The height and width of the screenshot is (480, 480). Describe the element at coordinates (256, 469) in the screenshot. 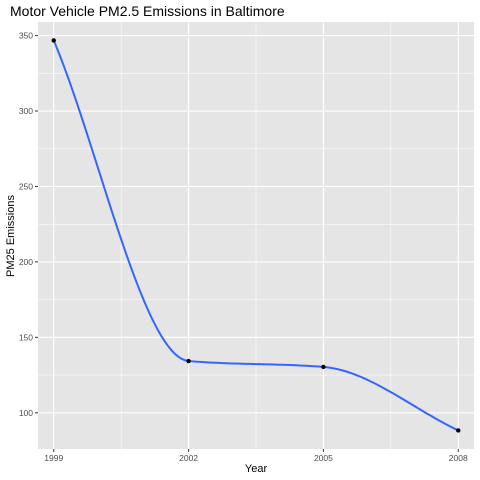

I see `x-axis-title: Year` at that location.